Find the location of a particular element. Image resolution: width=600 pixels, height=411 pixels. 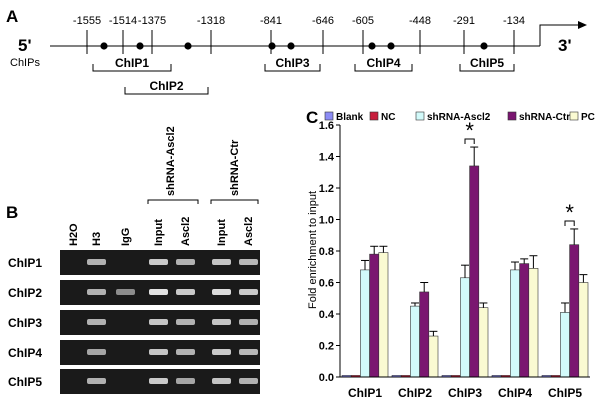

tss-arrow is located at coordinates (558, 35).